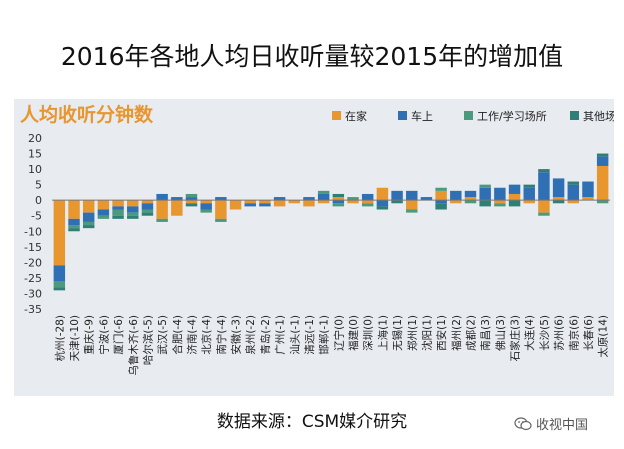 The image size is (624, 449). Describe the element at coordinates (412, 333) in the screenshot. I see `x-tick-label: 郑州(1)` at that location.